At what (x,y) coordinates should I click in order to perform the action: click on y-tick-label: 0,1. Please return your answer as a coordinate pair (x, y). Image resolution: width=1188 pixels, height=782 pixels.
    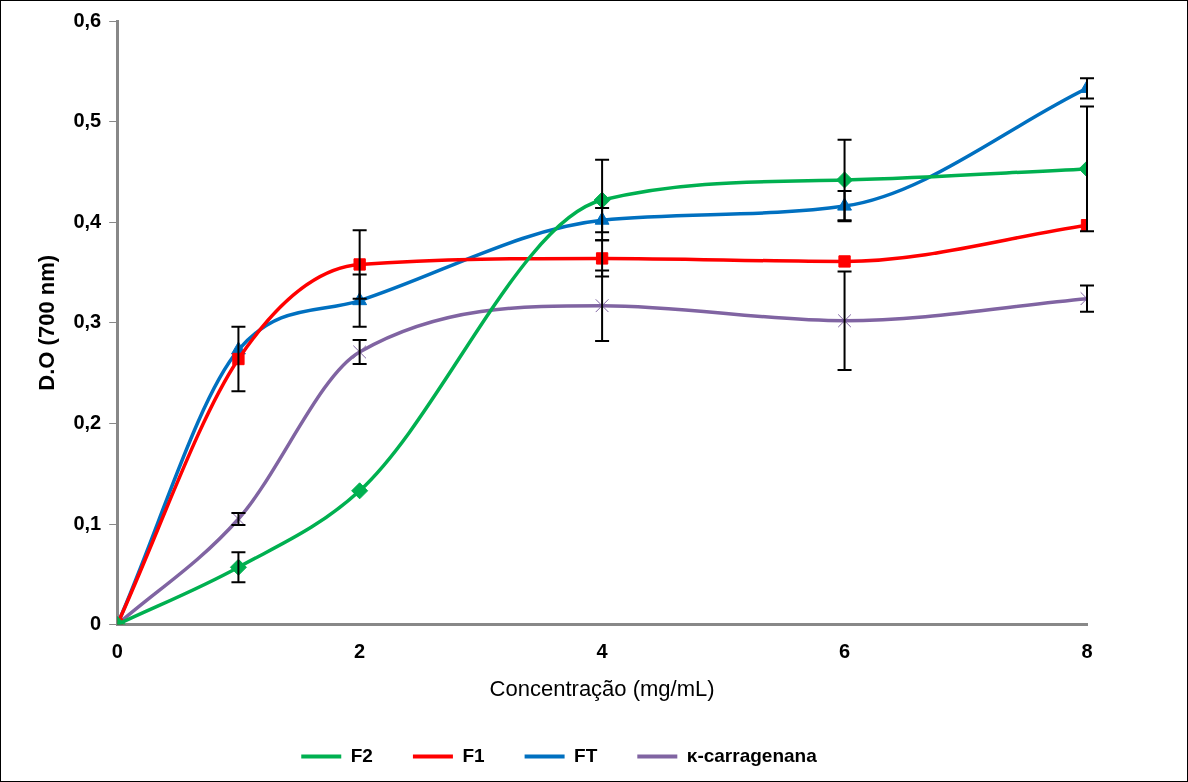
    Looking at the image, I should click on (87, 522).